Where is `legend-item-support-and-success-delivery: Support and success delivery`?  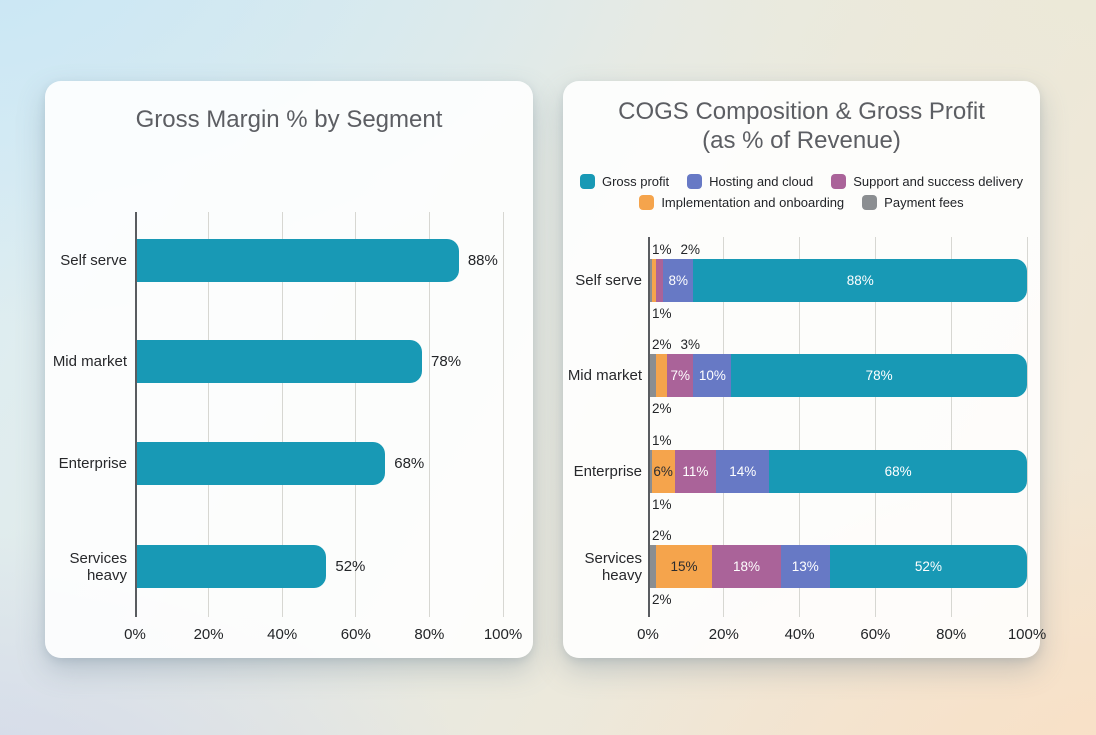
legend-item-support-and-success-delivery: Support and success delivery is located at coordinates (927, 181).